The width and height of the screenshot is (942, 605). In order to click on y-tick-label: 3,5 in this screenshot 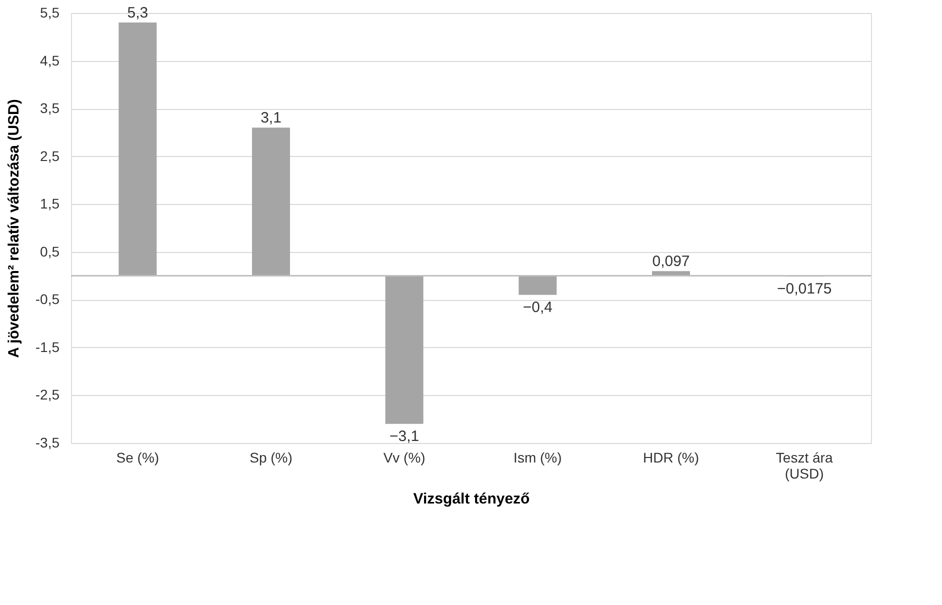, I will do `click(50, 108)`.